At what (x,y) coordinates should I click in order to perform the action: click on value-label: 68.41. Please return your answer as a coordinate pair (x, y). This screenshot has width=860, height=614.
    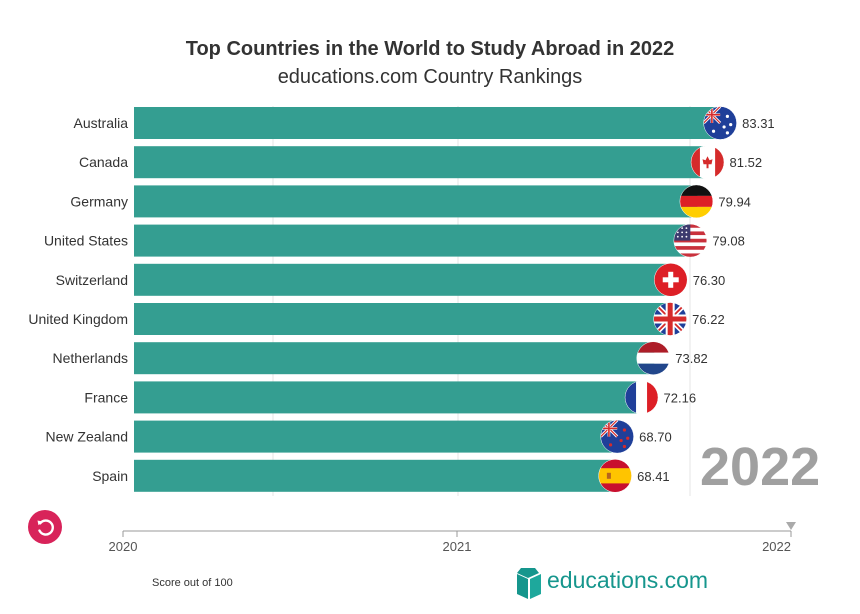
    Looking at the image, I should click on (653, 476).